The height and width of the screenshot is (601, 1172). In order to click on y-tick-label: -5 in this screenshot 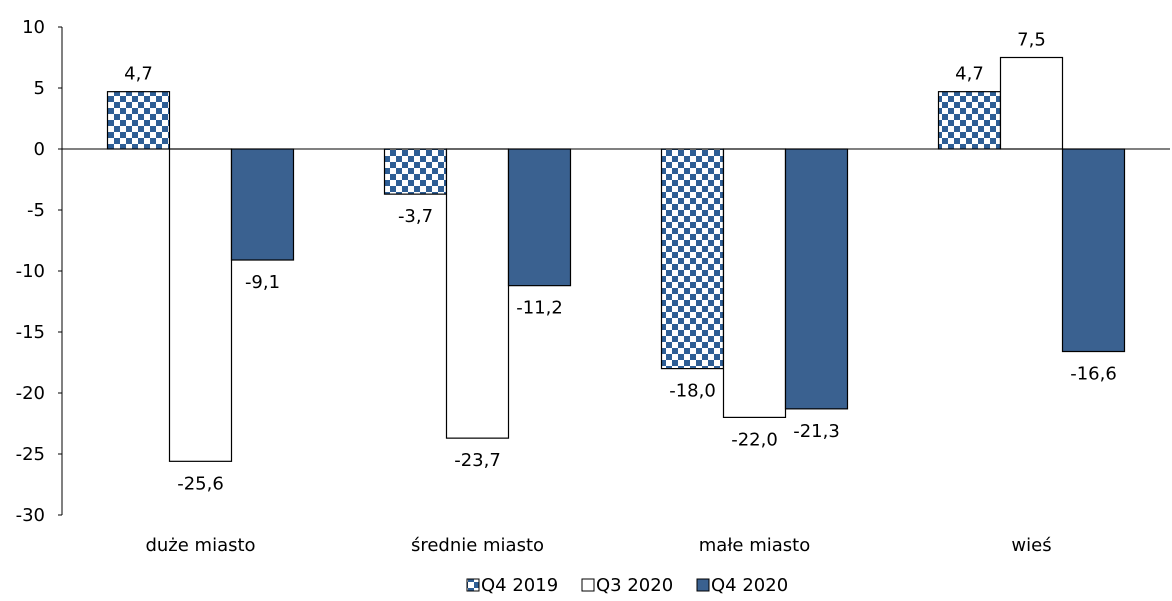, I will do `click(36, 210)`.